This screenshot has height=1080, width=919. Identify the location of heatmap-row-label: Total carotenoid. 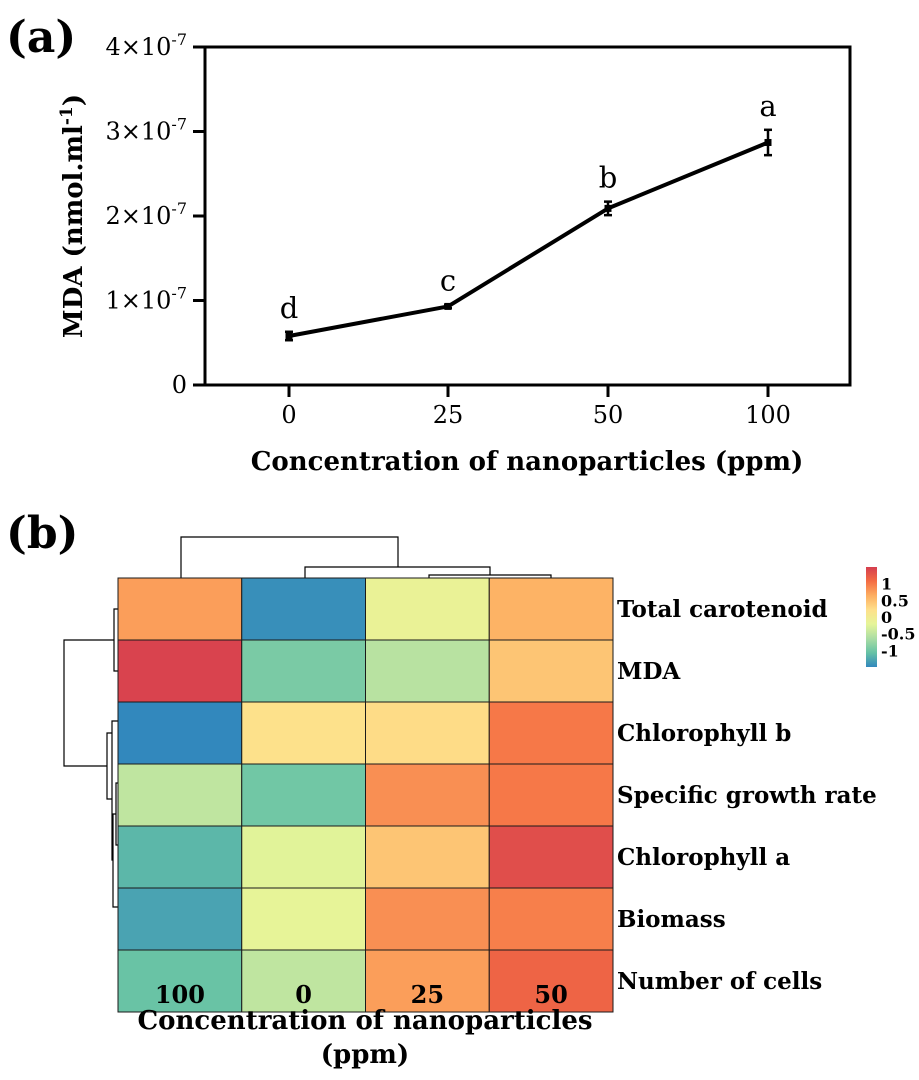
(722, 609).